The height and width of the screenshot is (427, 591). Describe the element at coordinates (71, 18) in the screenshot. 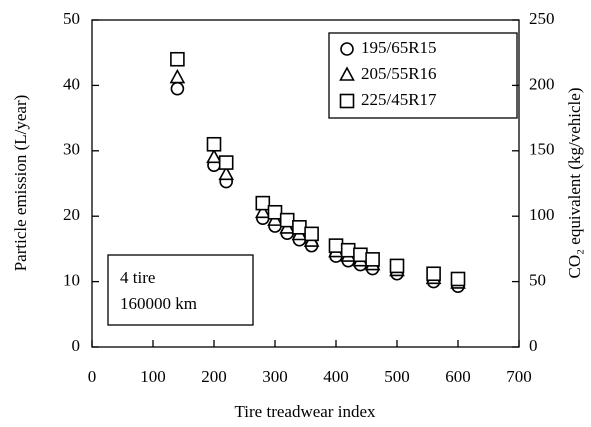

I see `y-tick-label: 50` at that location.